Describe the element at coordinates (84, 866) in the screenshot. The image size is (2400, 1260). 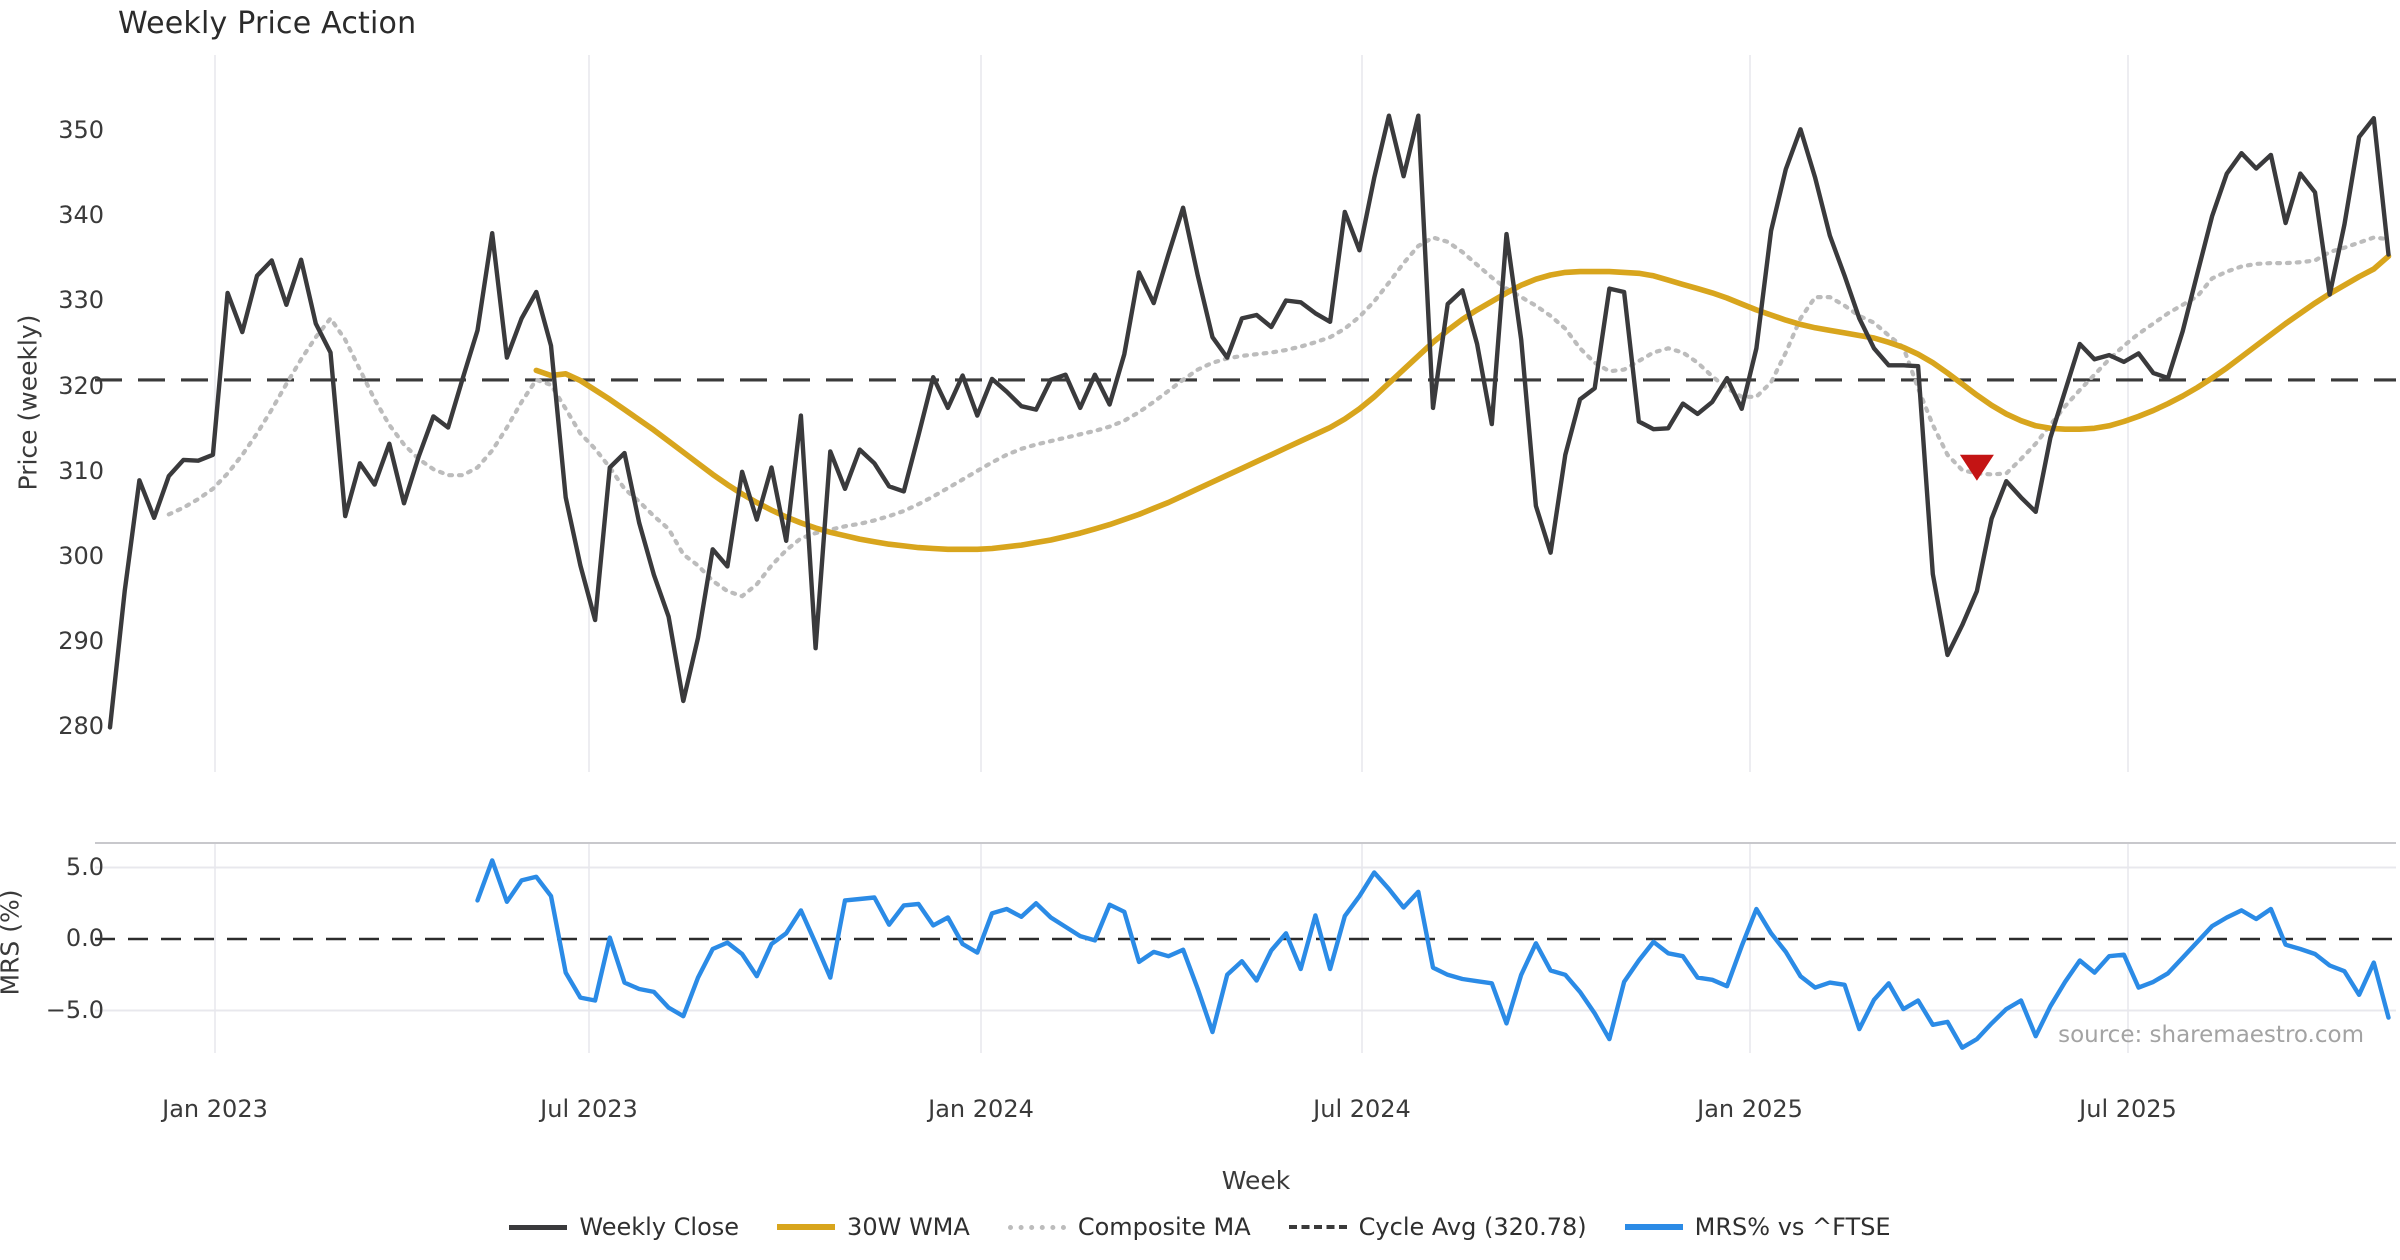
I see `mrs-tick-label: 5.0` at that location.